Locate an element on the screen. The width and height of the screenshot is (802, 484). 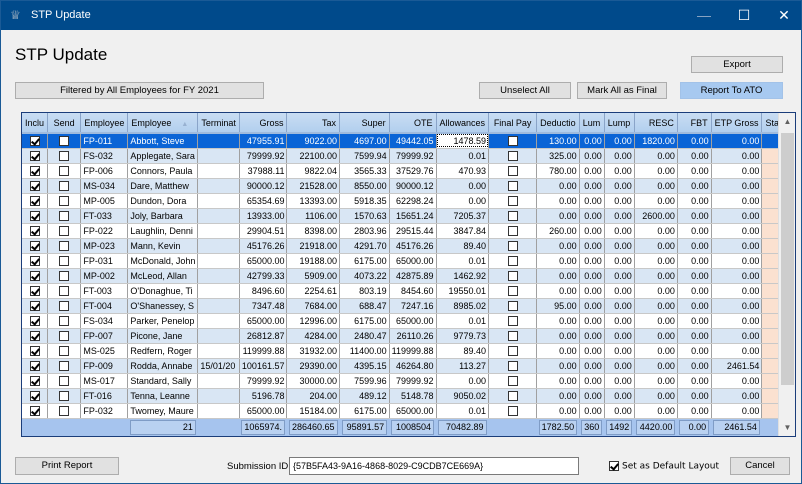
cell-name: Twomey, Maure is located at coordinates (163, 411).